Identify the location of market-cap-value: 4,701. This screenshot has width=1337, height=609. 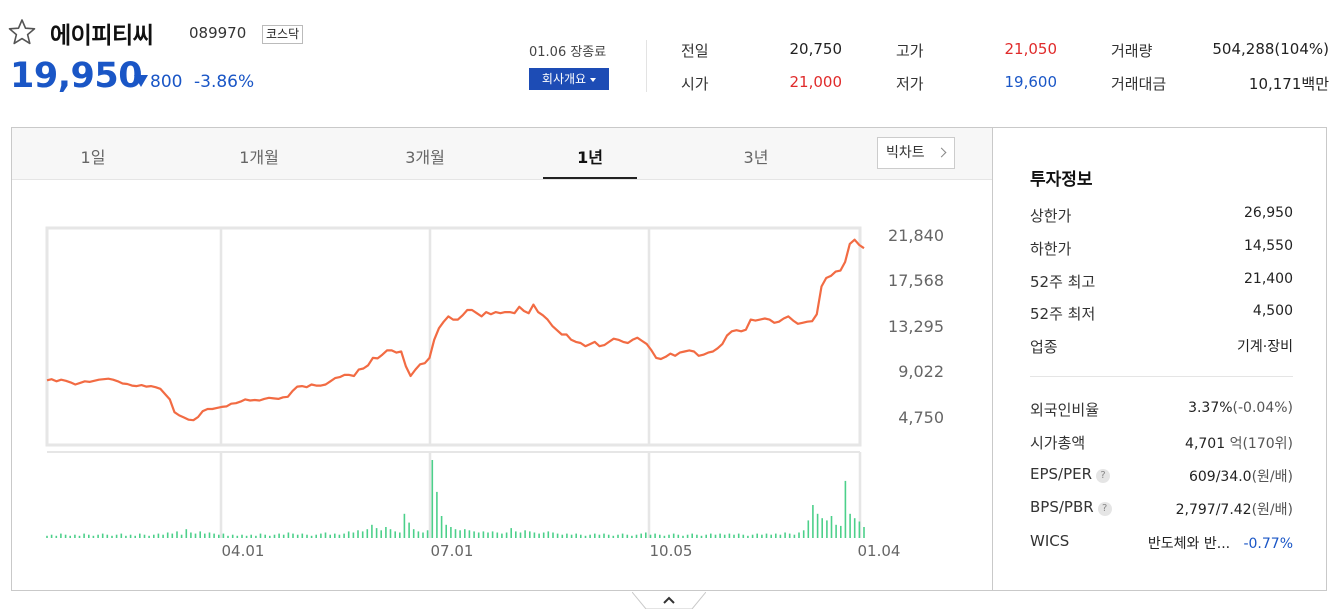
(1205, 444).